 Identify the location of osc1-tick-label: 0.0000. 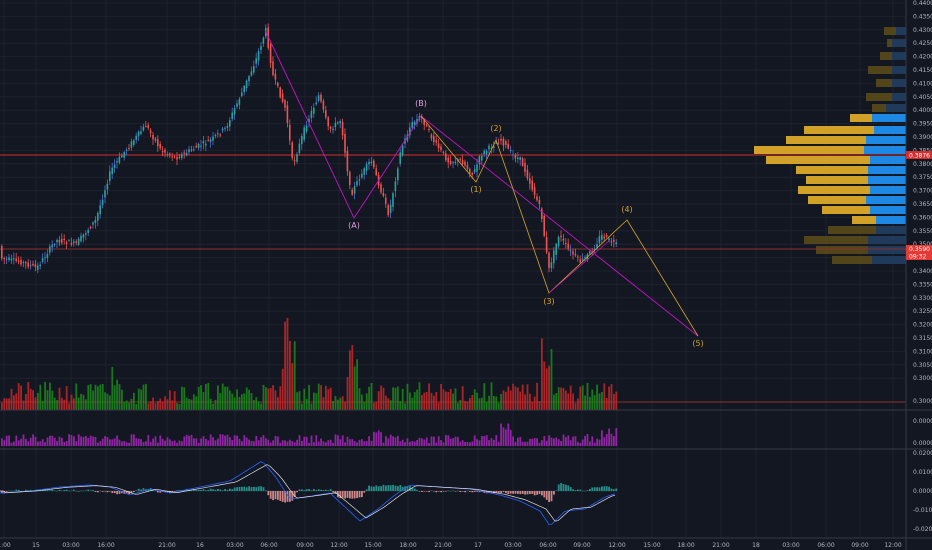
(922, 421).